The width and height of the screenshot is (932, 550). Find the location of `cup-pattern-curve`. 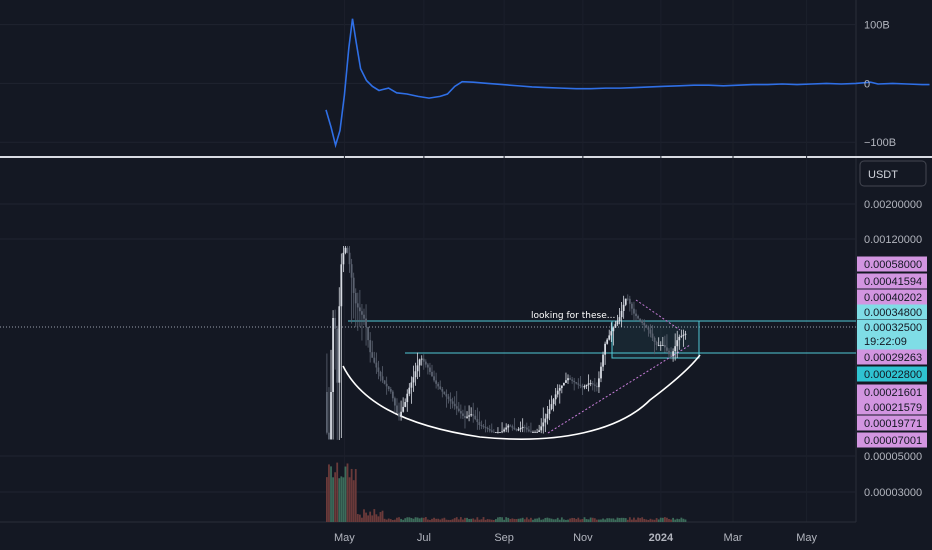

cup-pattern-curve is located at coordinates (521, 397).